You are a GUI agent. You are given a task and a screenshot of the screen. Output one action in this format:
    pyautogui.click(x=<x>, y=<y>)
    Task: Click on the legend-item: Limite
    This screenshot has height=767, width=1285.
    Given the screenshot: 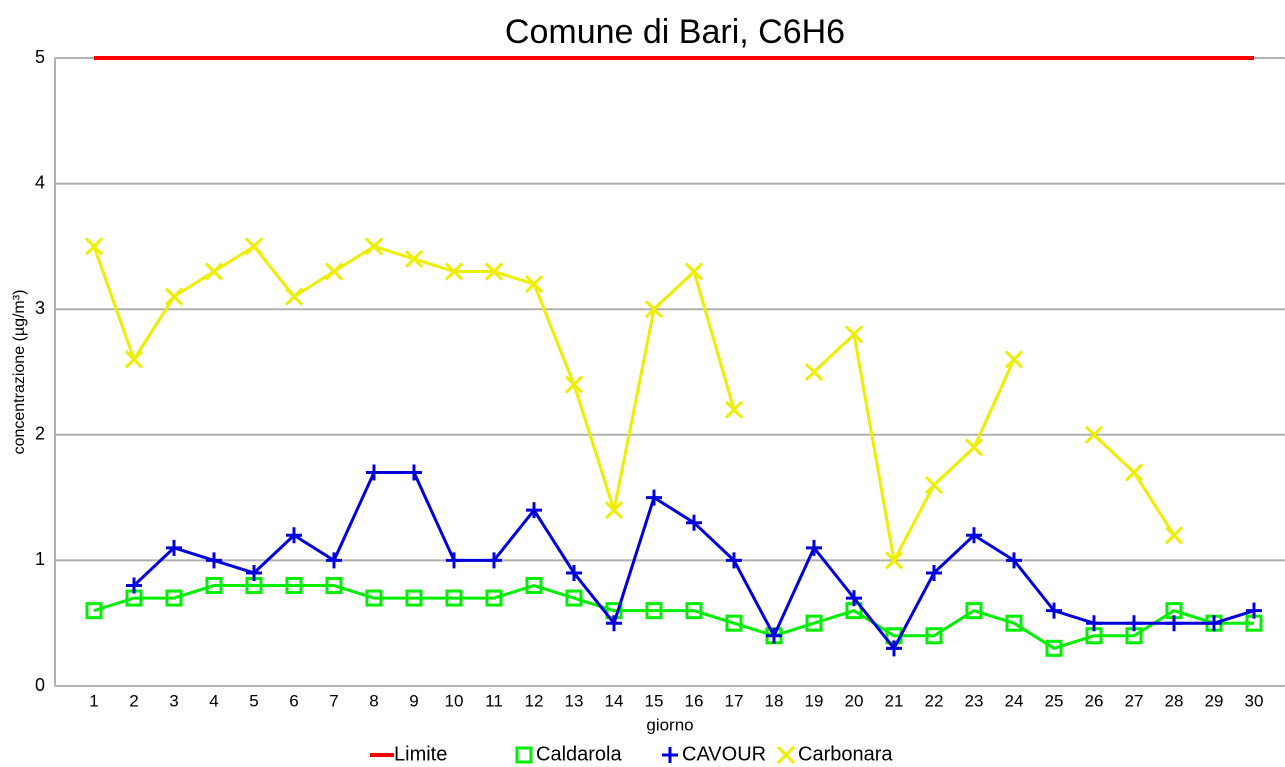 What is the action you would take?
    pyautogui.click(x=408, y=754)
    